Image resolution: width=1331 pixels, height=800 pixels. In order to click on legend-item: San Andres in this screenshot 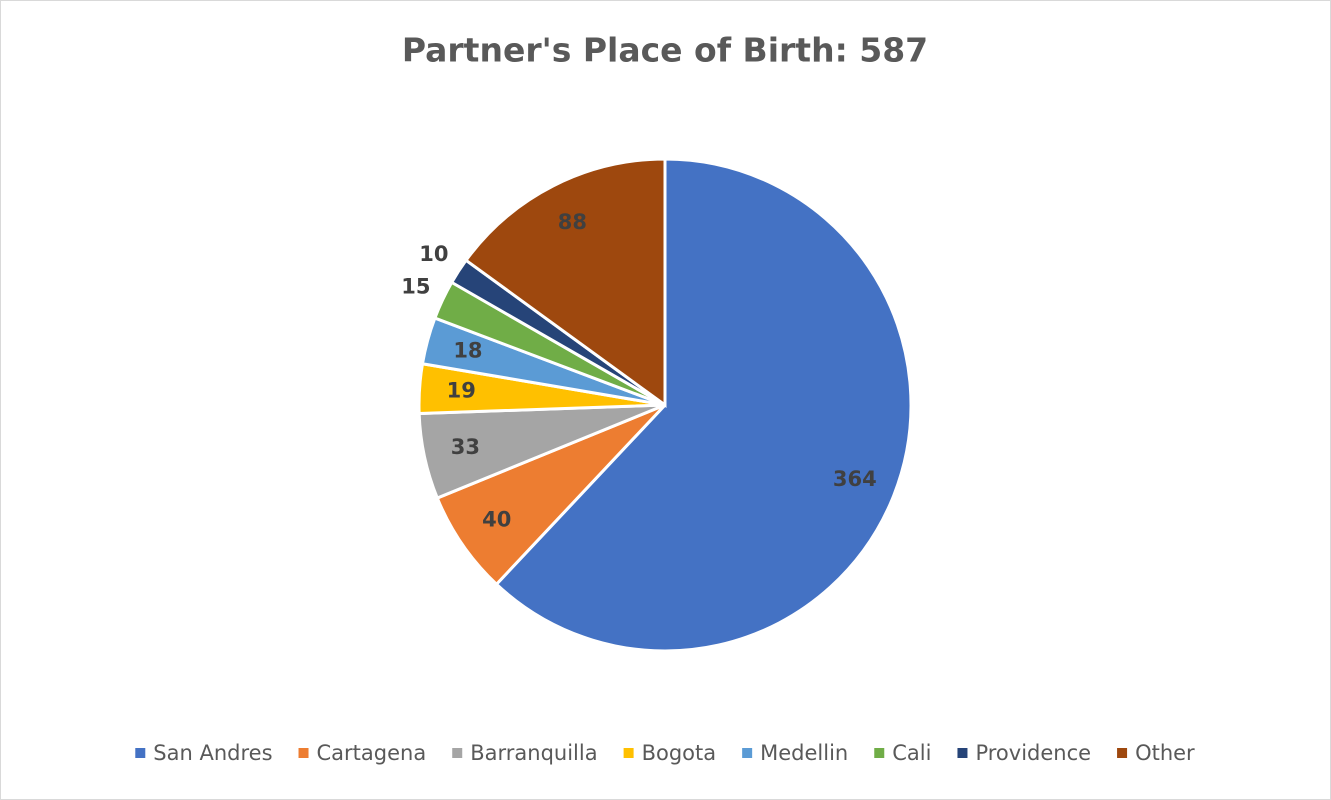, I will do `click(204, 753)`.